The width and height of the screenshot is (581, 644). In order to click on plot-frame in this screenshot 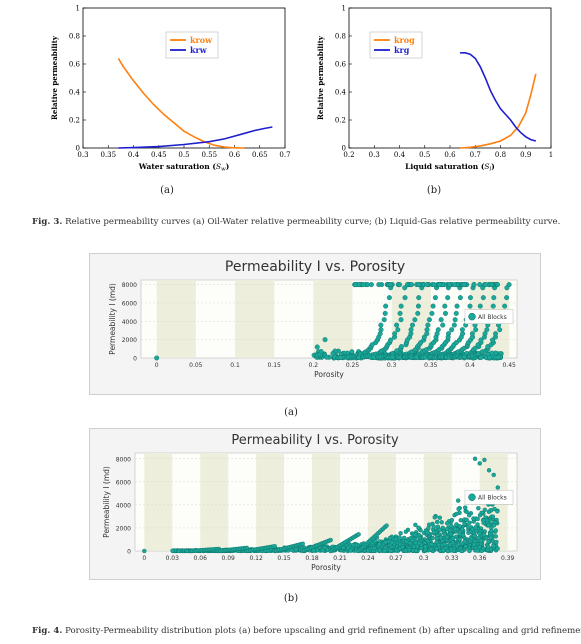, I will do `click(184, 78)`.